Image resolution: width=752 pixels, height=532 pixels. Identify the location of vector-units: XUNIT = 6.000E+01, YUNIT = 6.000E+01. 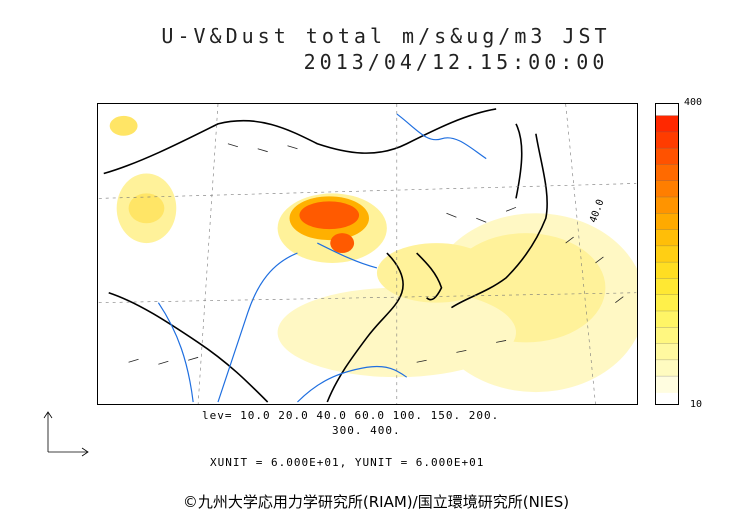
(347, 462).